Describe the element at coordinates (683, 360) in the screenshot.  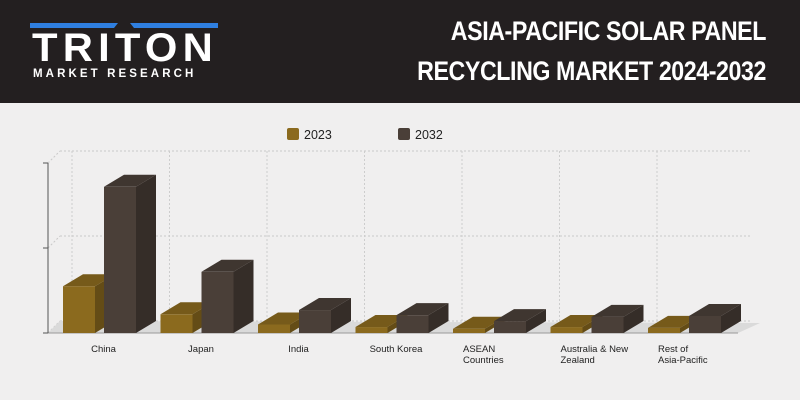
I see `category-label: Asia-Pacific` at that location.